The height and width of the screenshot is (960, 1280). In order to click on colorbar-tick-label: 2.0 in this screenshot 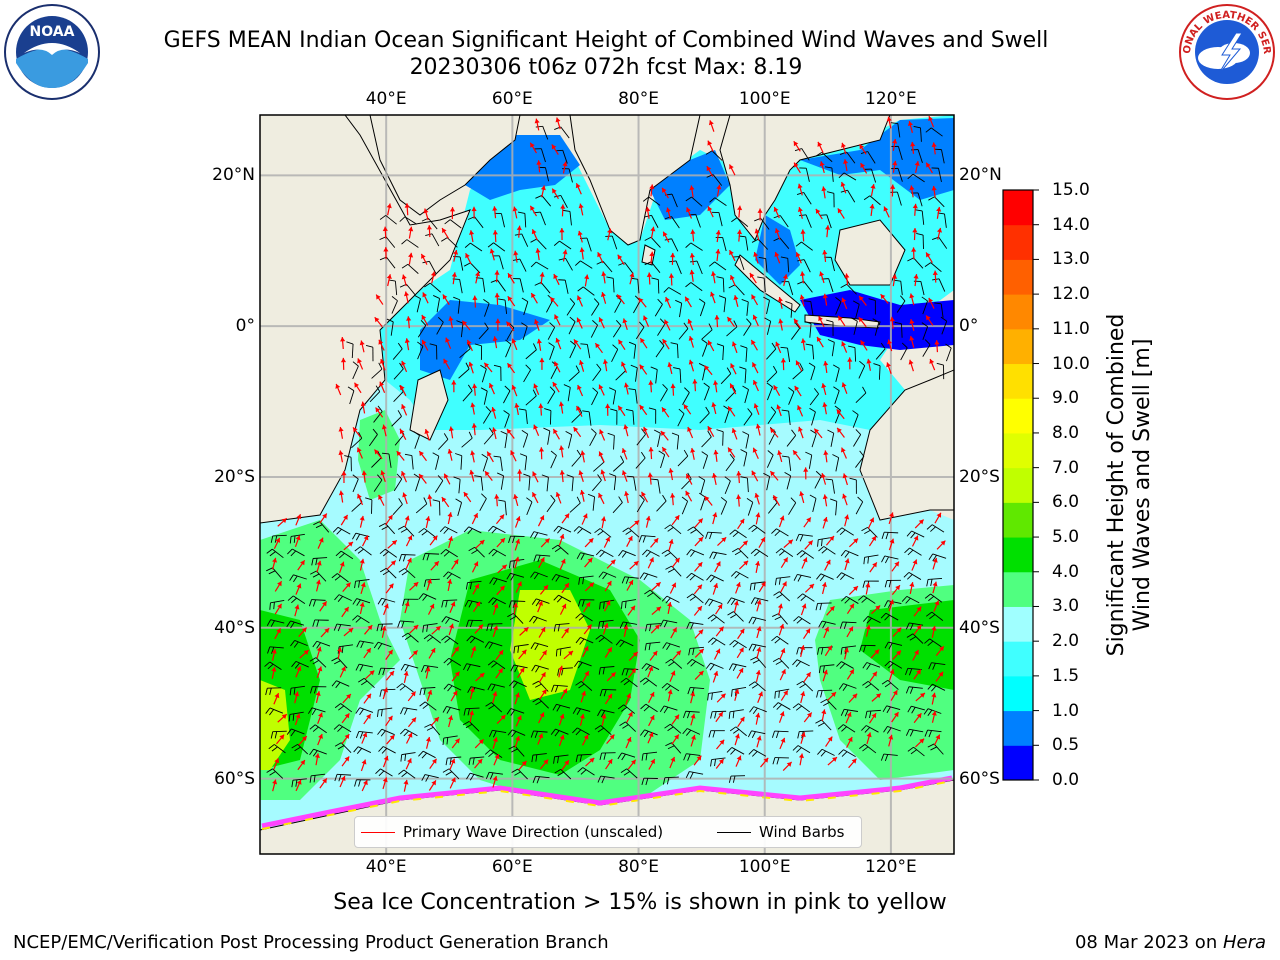, I will do `click(1066, 641)`.